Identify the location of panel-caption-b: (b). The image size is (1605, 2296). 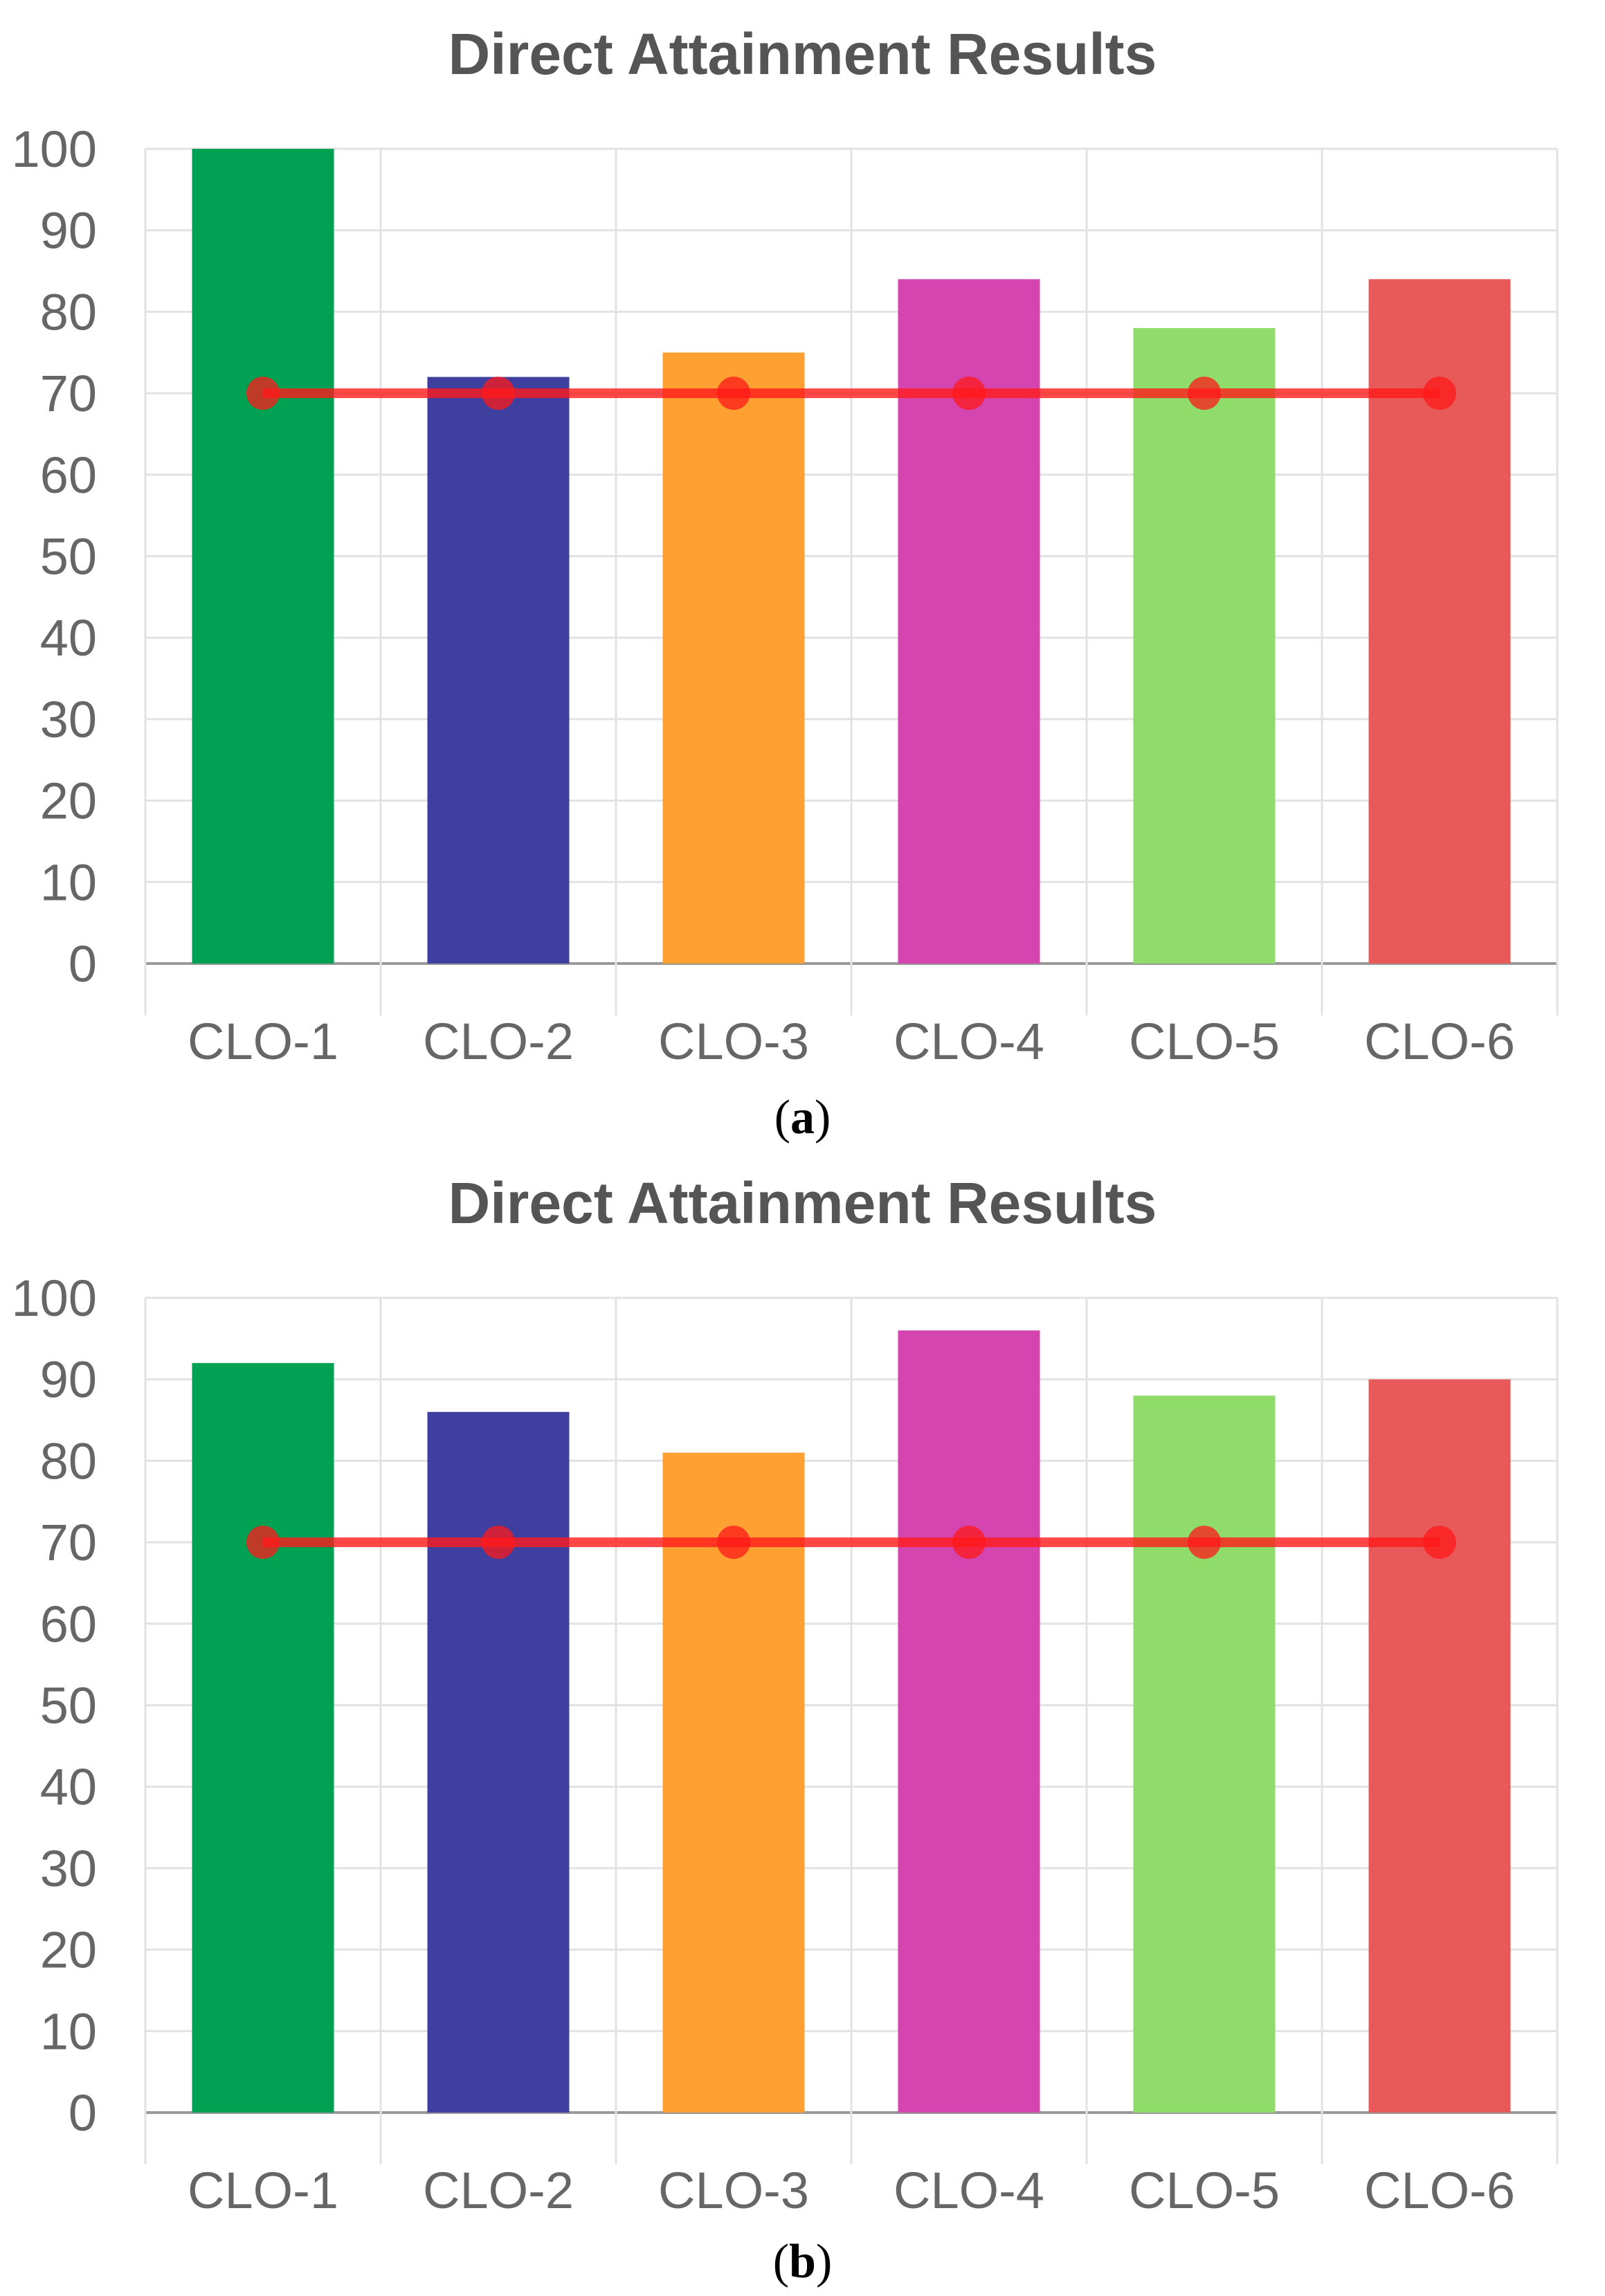
(802, 2262).